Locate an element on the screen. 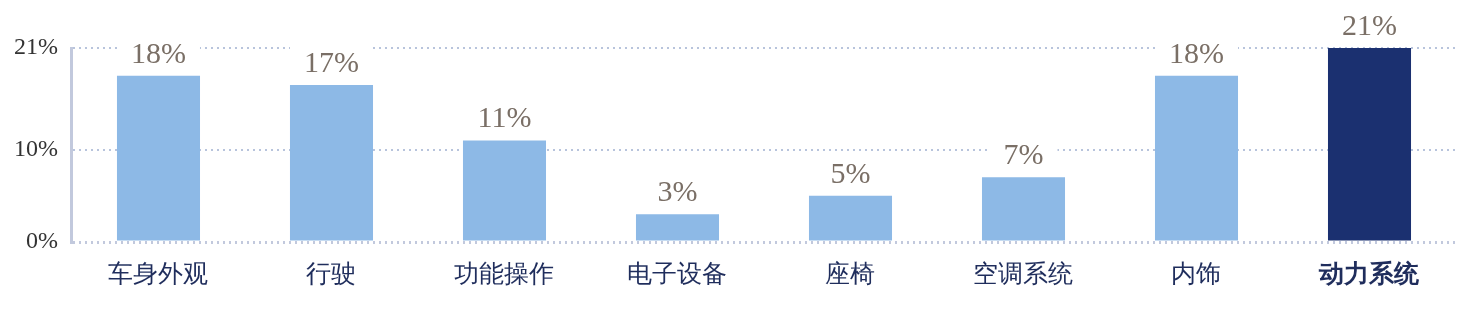  x-tick-label: 功能操作 is located at coordinates (504, 273).